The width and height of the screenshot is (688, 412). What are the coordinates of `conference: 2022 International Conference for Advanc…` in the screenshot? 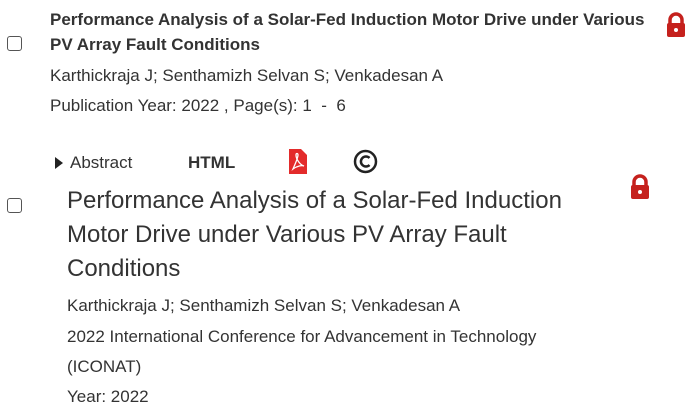 It's located at (302, 351).